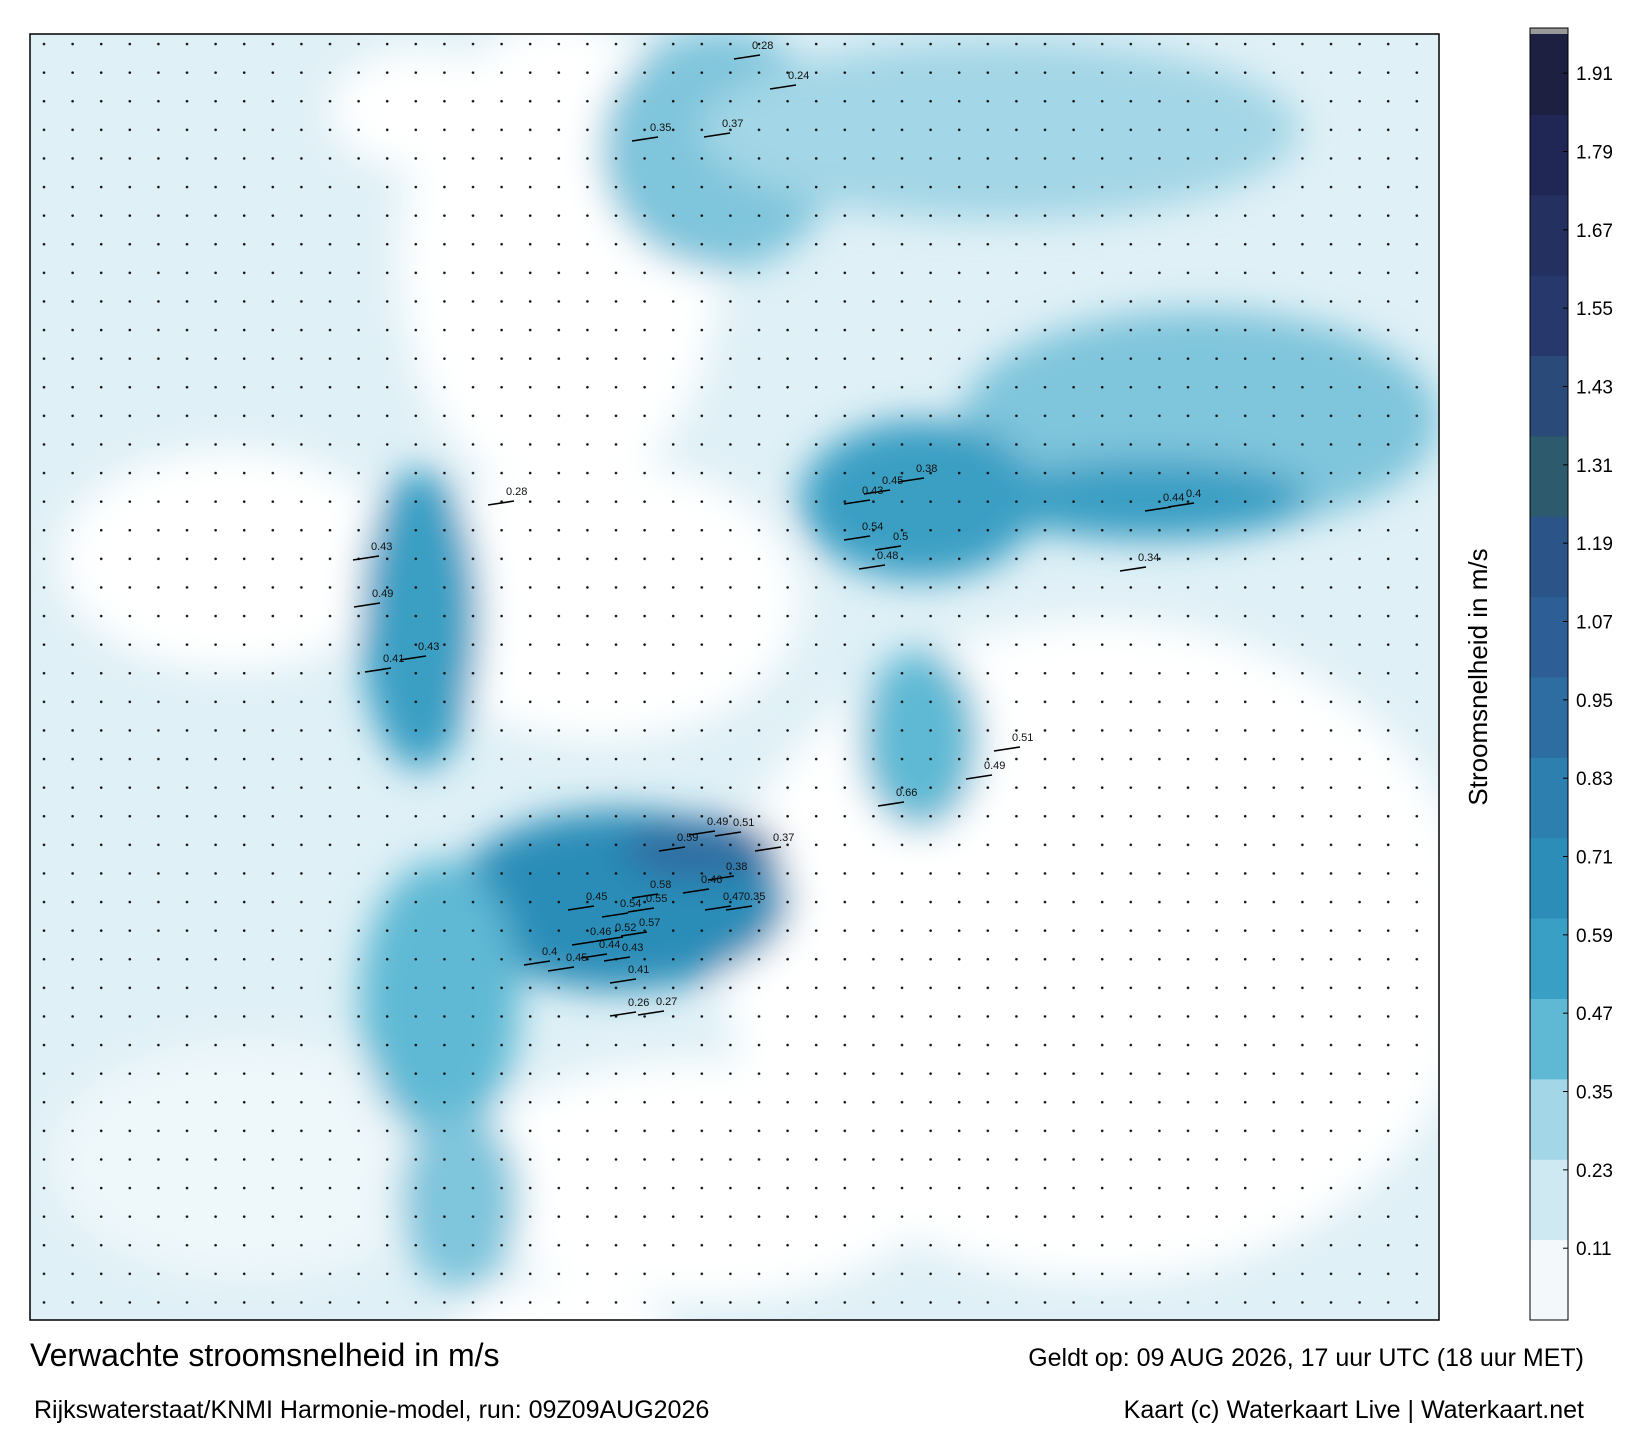  What do you see at coordinates (1594, 544) in the screenshot?
I see `colorbar-tick-label: 1.19` at bounding box center [1594, 544].